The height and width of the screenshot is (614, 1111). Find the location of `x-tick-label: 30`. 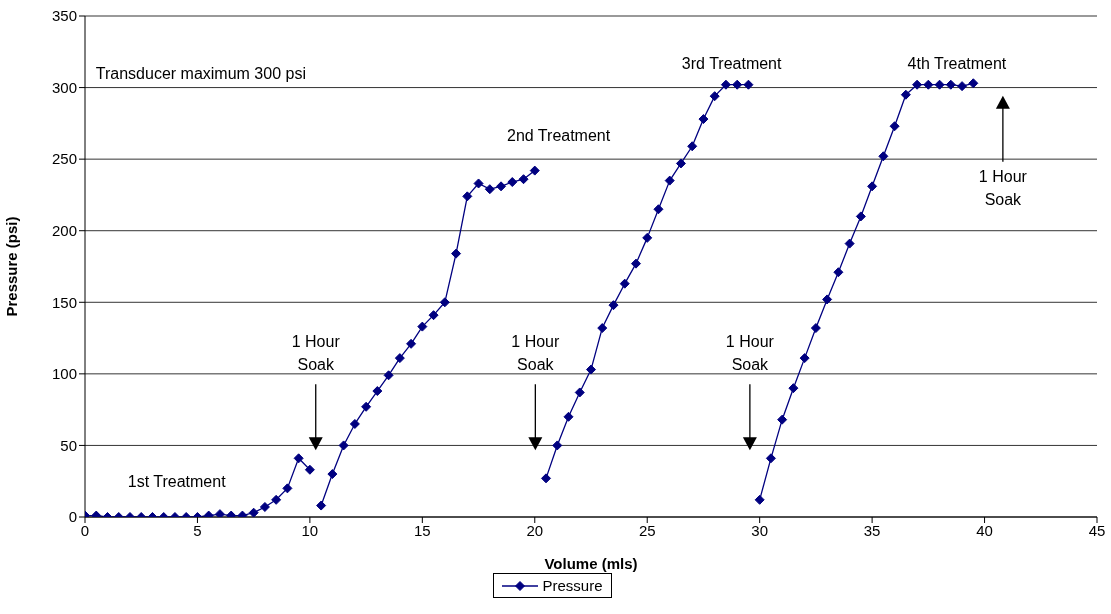

x-tick-label: 30 is located at coordinates (760, 530).